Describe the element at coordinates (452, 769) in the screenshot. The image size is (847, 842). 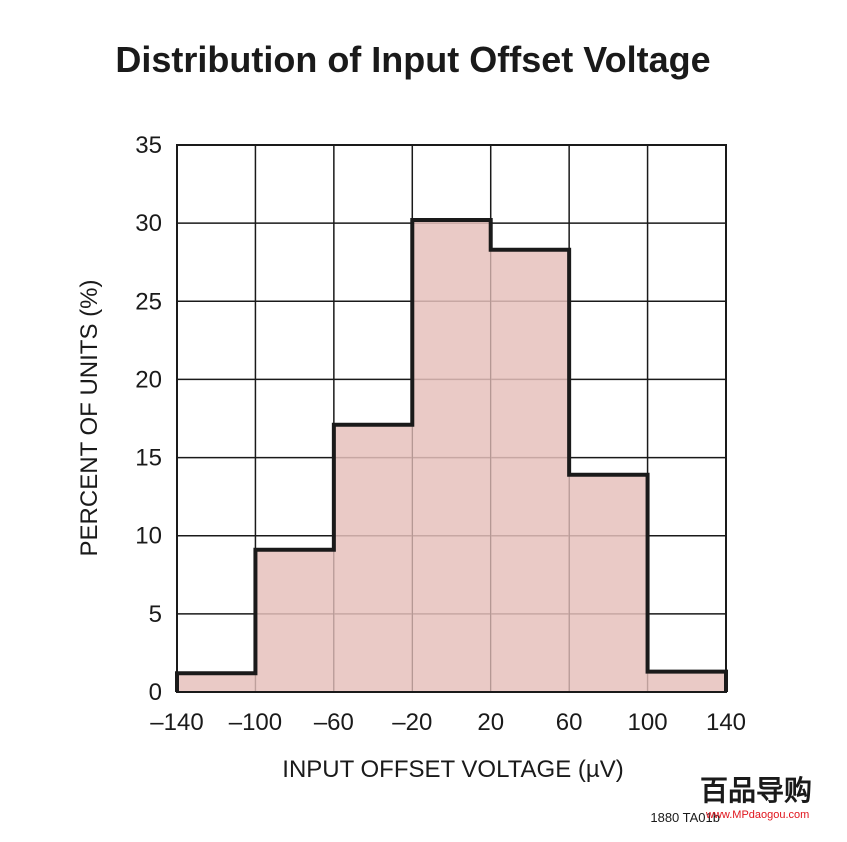
I see `x-axis-label: INPUT OFFSET VOLTAGE (µV)` at that location.